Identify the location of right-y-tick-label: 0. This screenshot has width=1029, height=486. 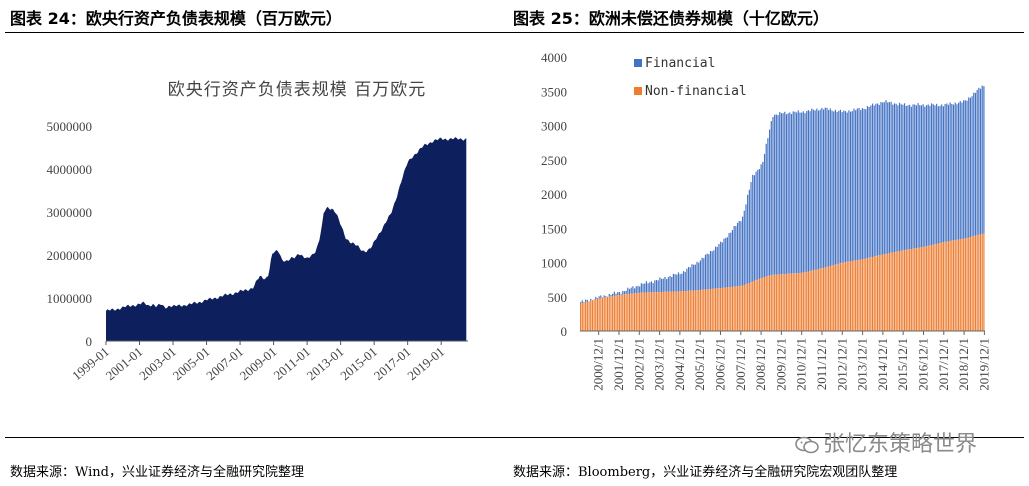
(564, 331).